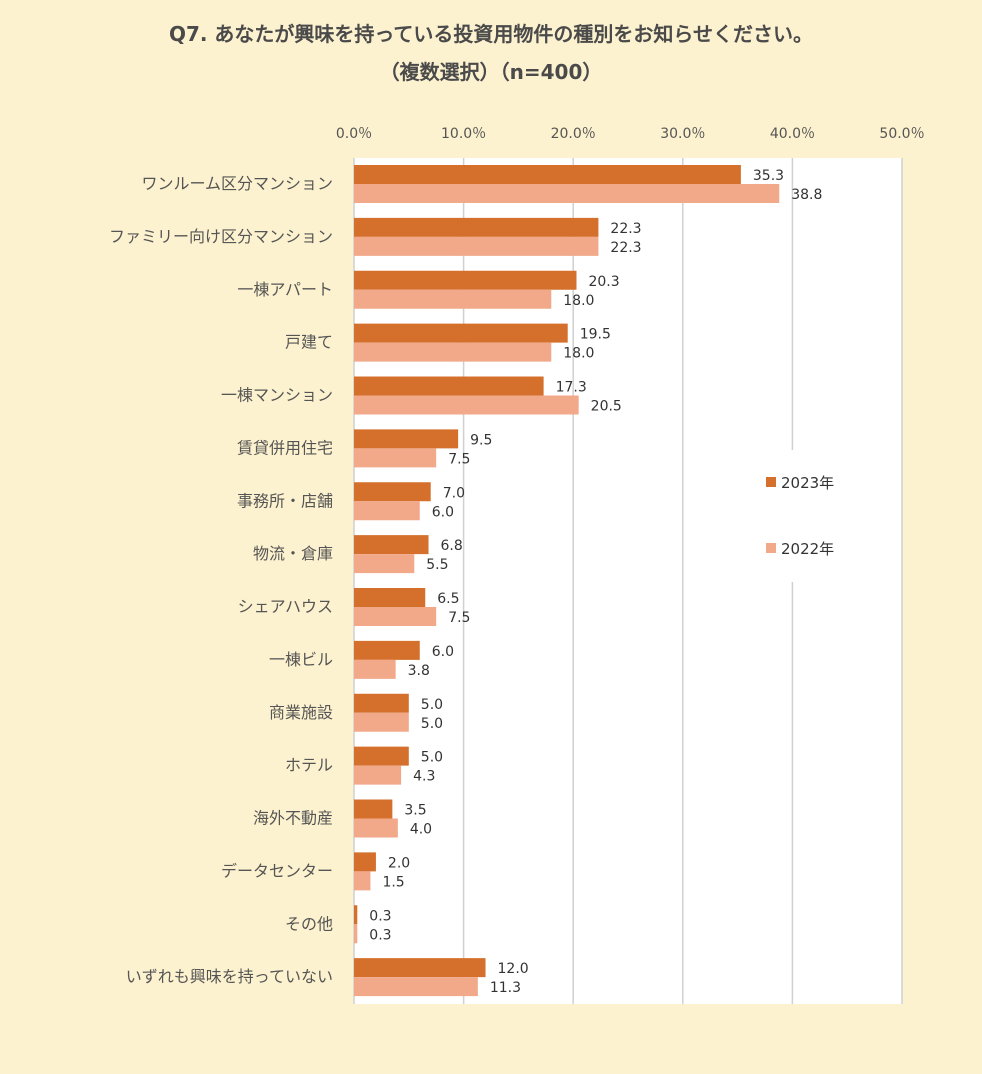  I want to click on legend-label: 2022年, so click(807, 549).